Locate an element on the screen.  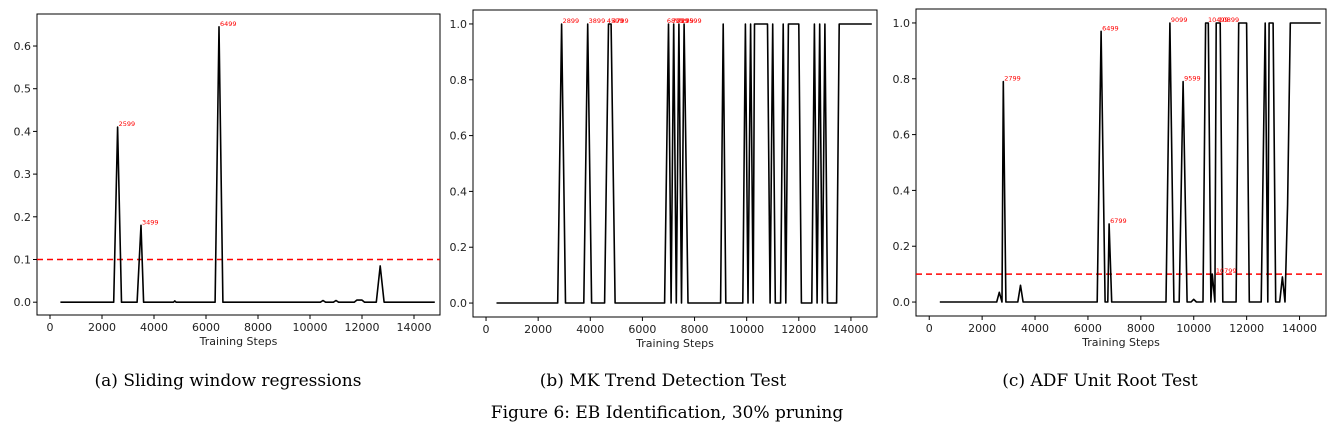
y-tick-label: 0.1 is located at coordinates (23, 259).